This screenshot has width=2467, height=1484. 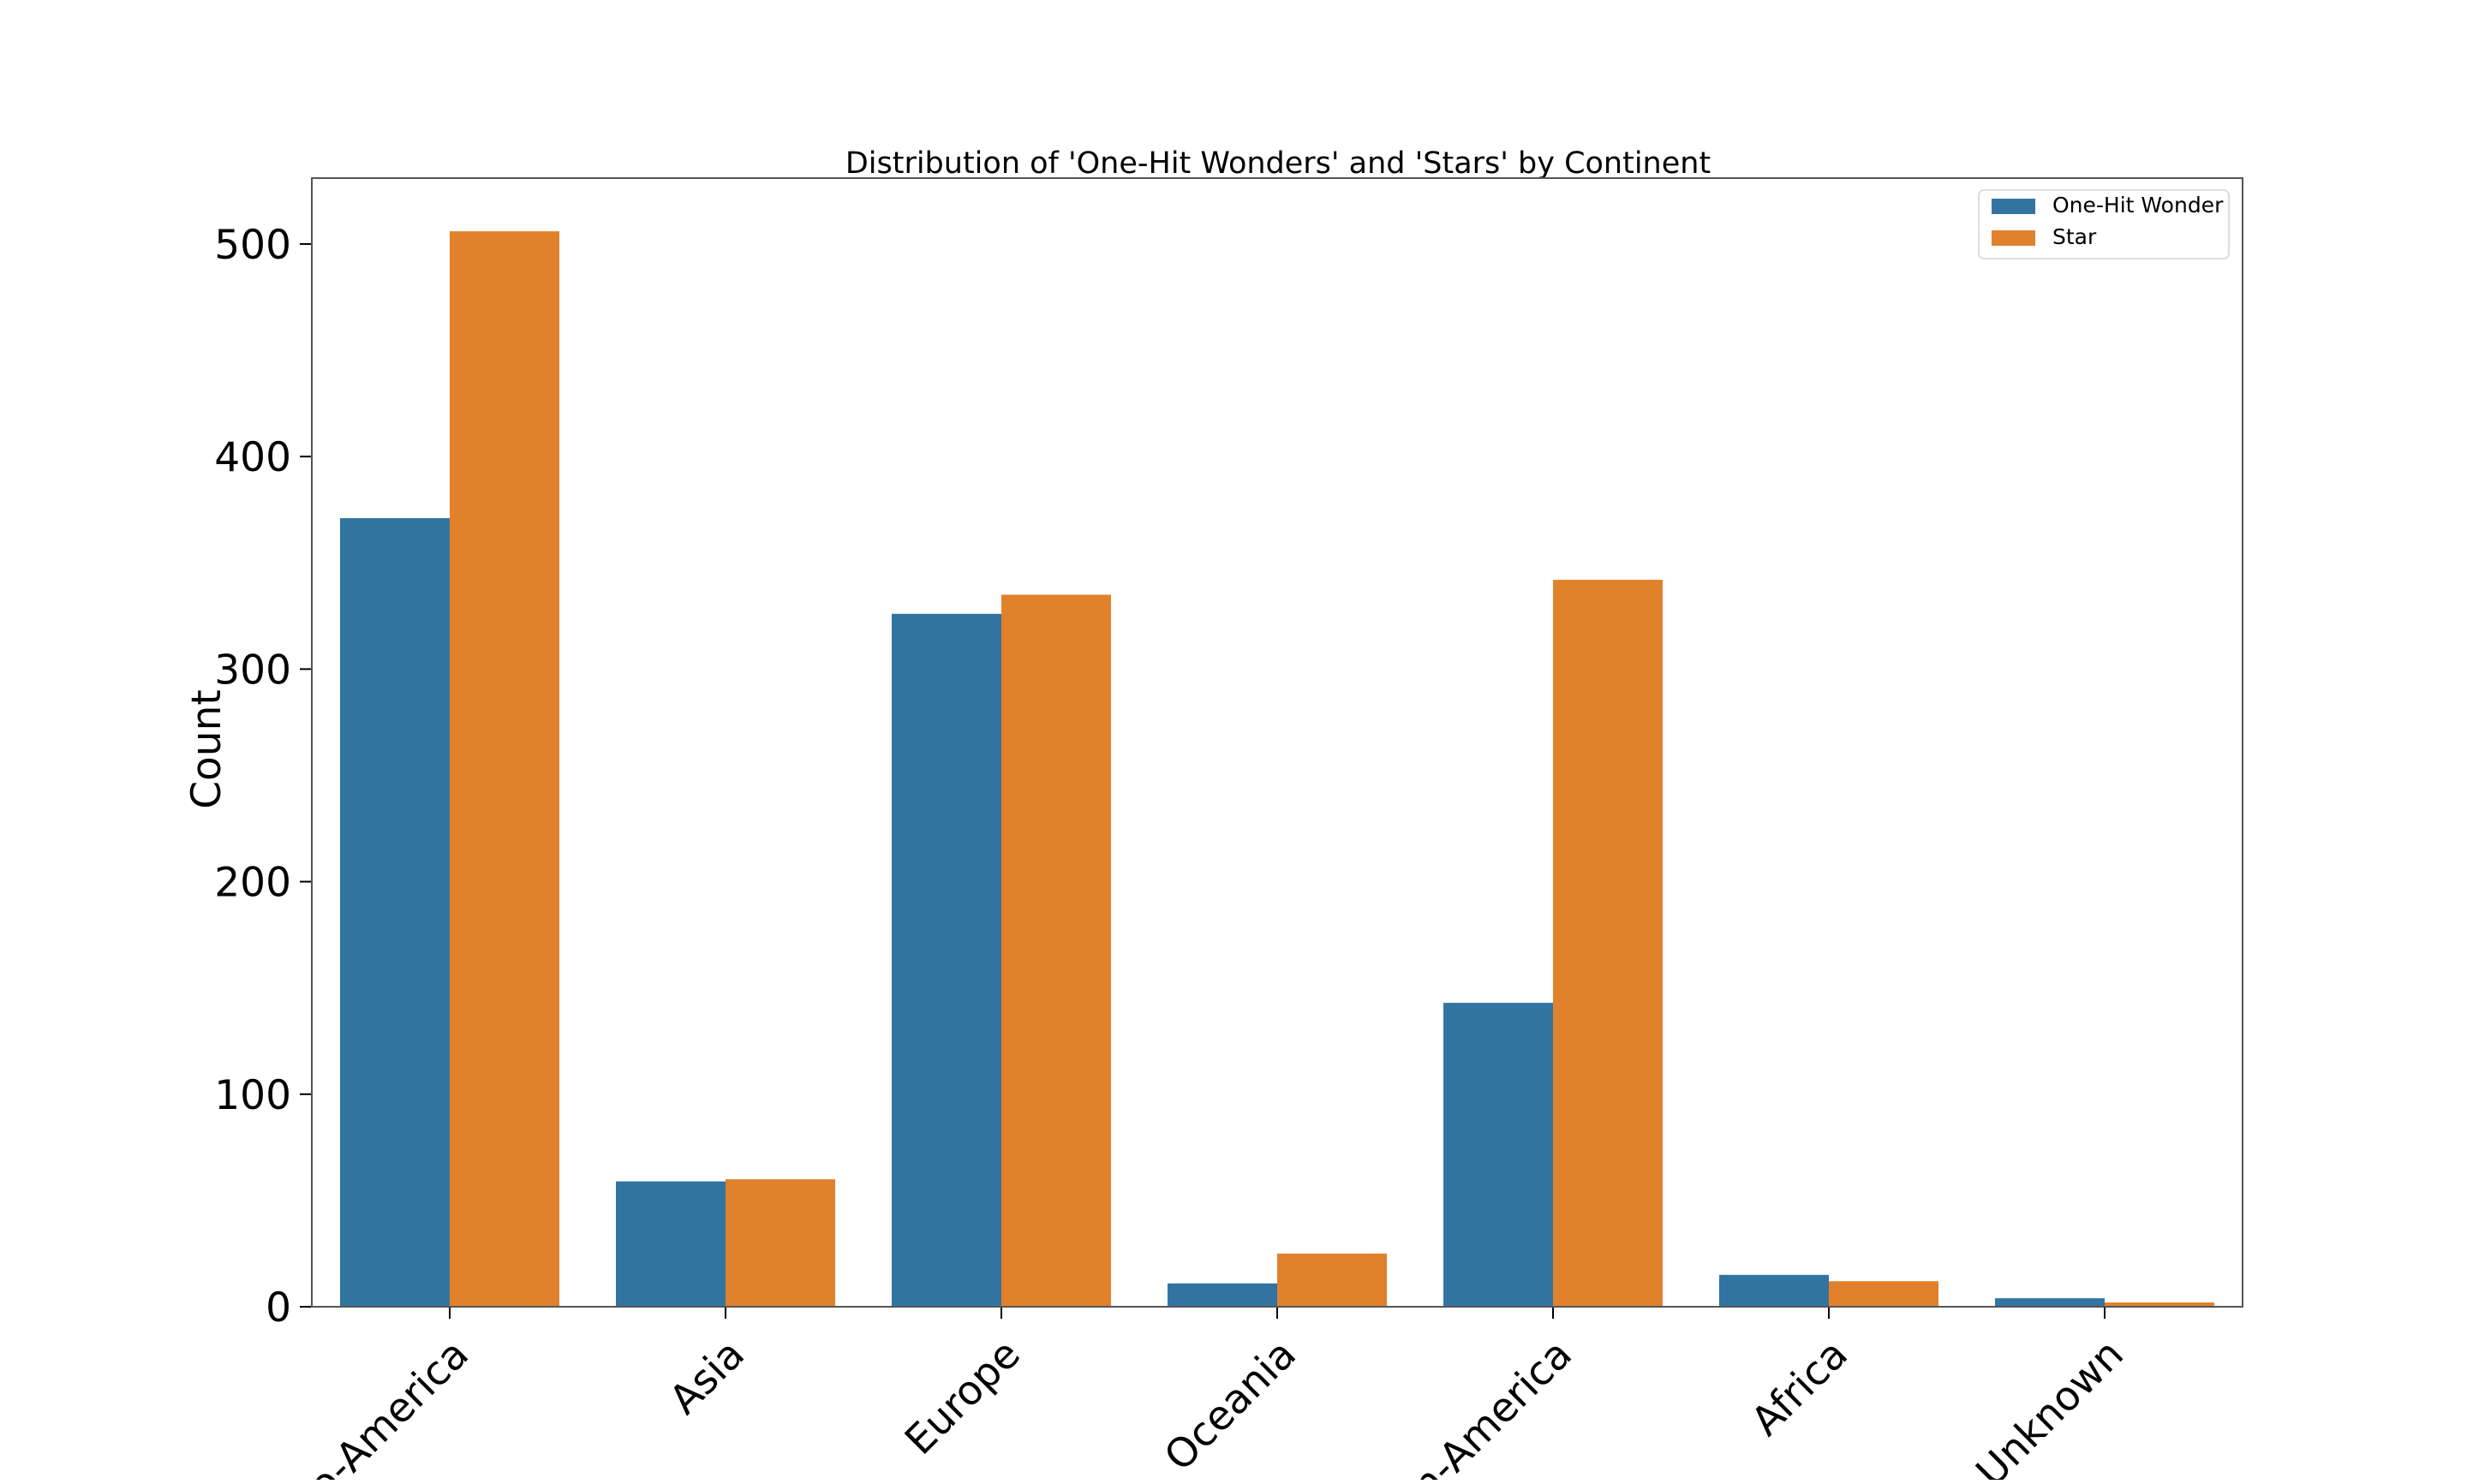 What do you see at coordinates (1498, 1155) in the screenshot?
I see `bar-one-hit-wonder-latin-america` at bounding box center [1498, 1155].